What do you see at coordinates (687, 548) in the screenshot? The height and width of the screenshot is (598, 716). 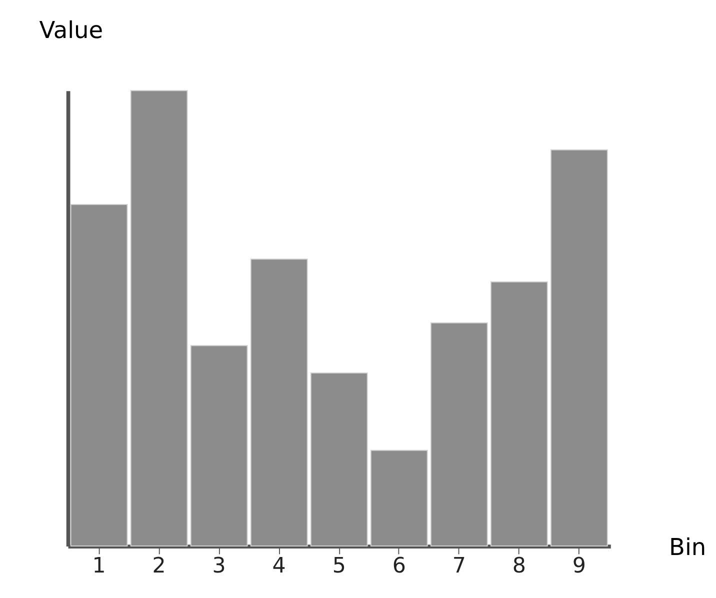 I see `x-axis-title: Bin` at bounding box center [687, 548].